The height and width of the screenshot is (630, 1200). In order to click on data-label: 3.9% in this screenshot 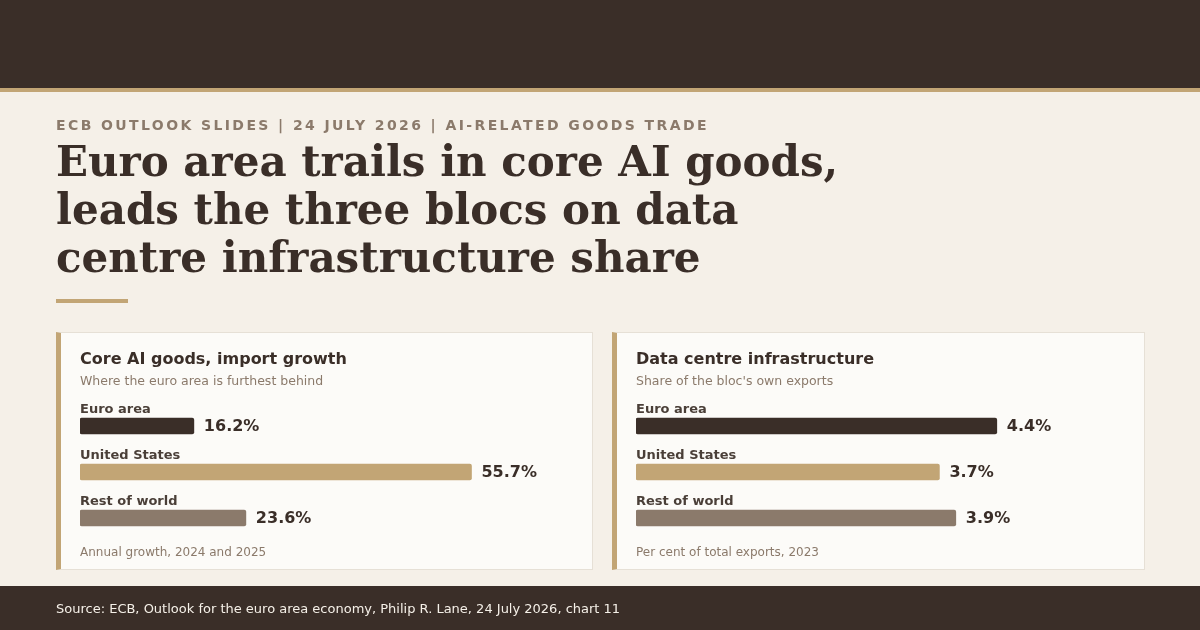, I will do `click(988, 518)`.